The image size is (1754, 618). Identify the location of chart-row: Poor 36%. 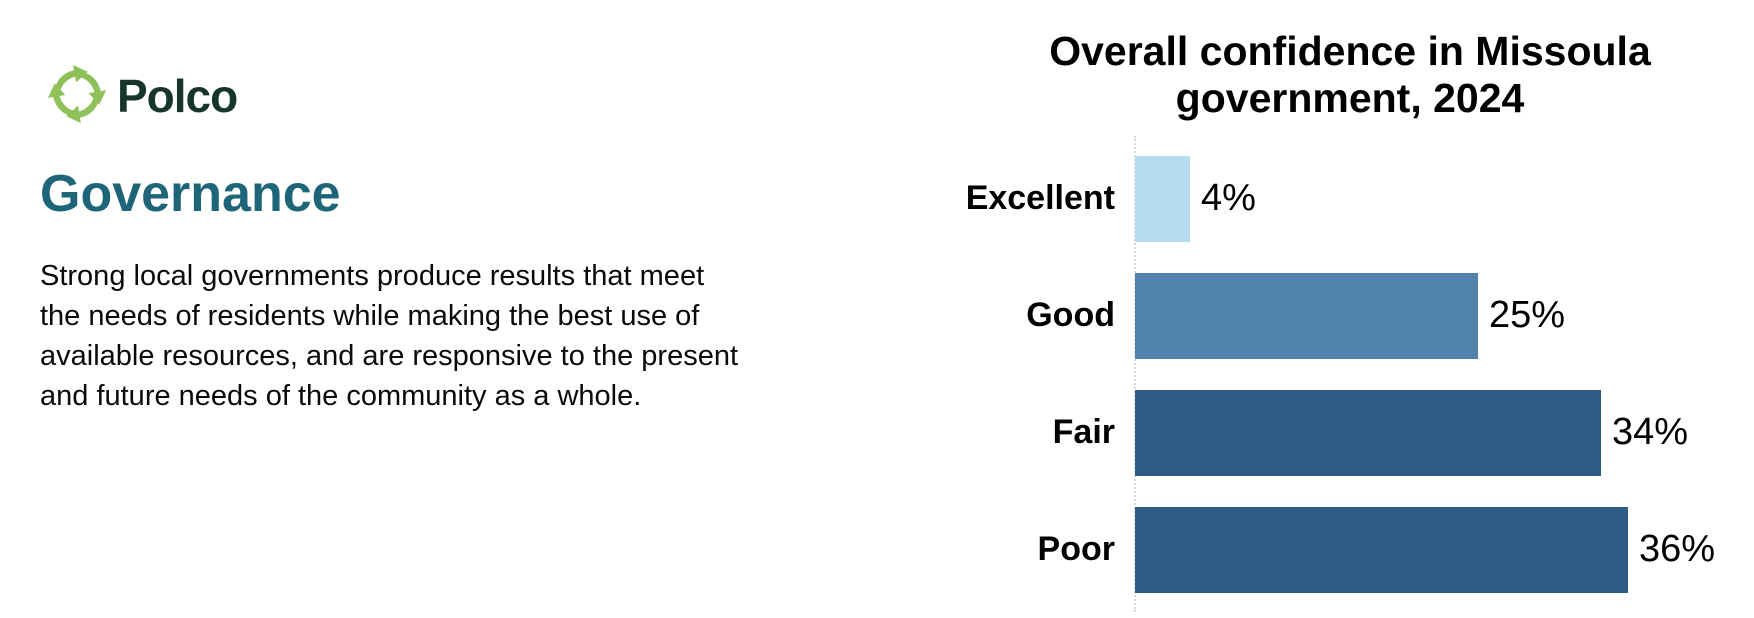
(1350, 549).